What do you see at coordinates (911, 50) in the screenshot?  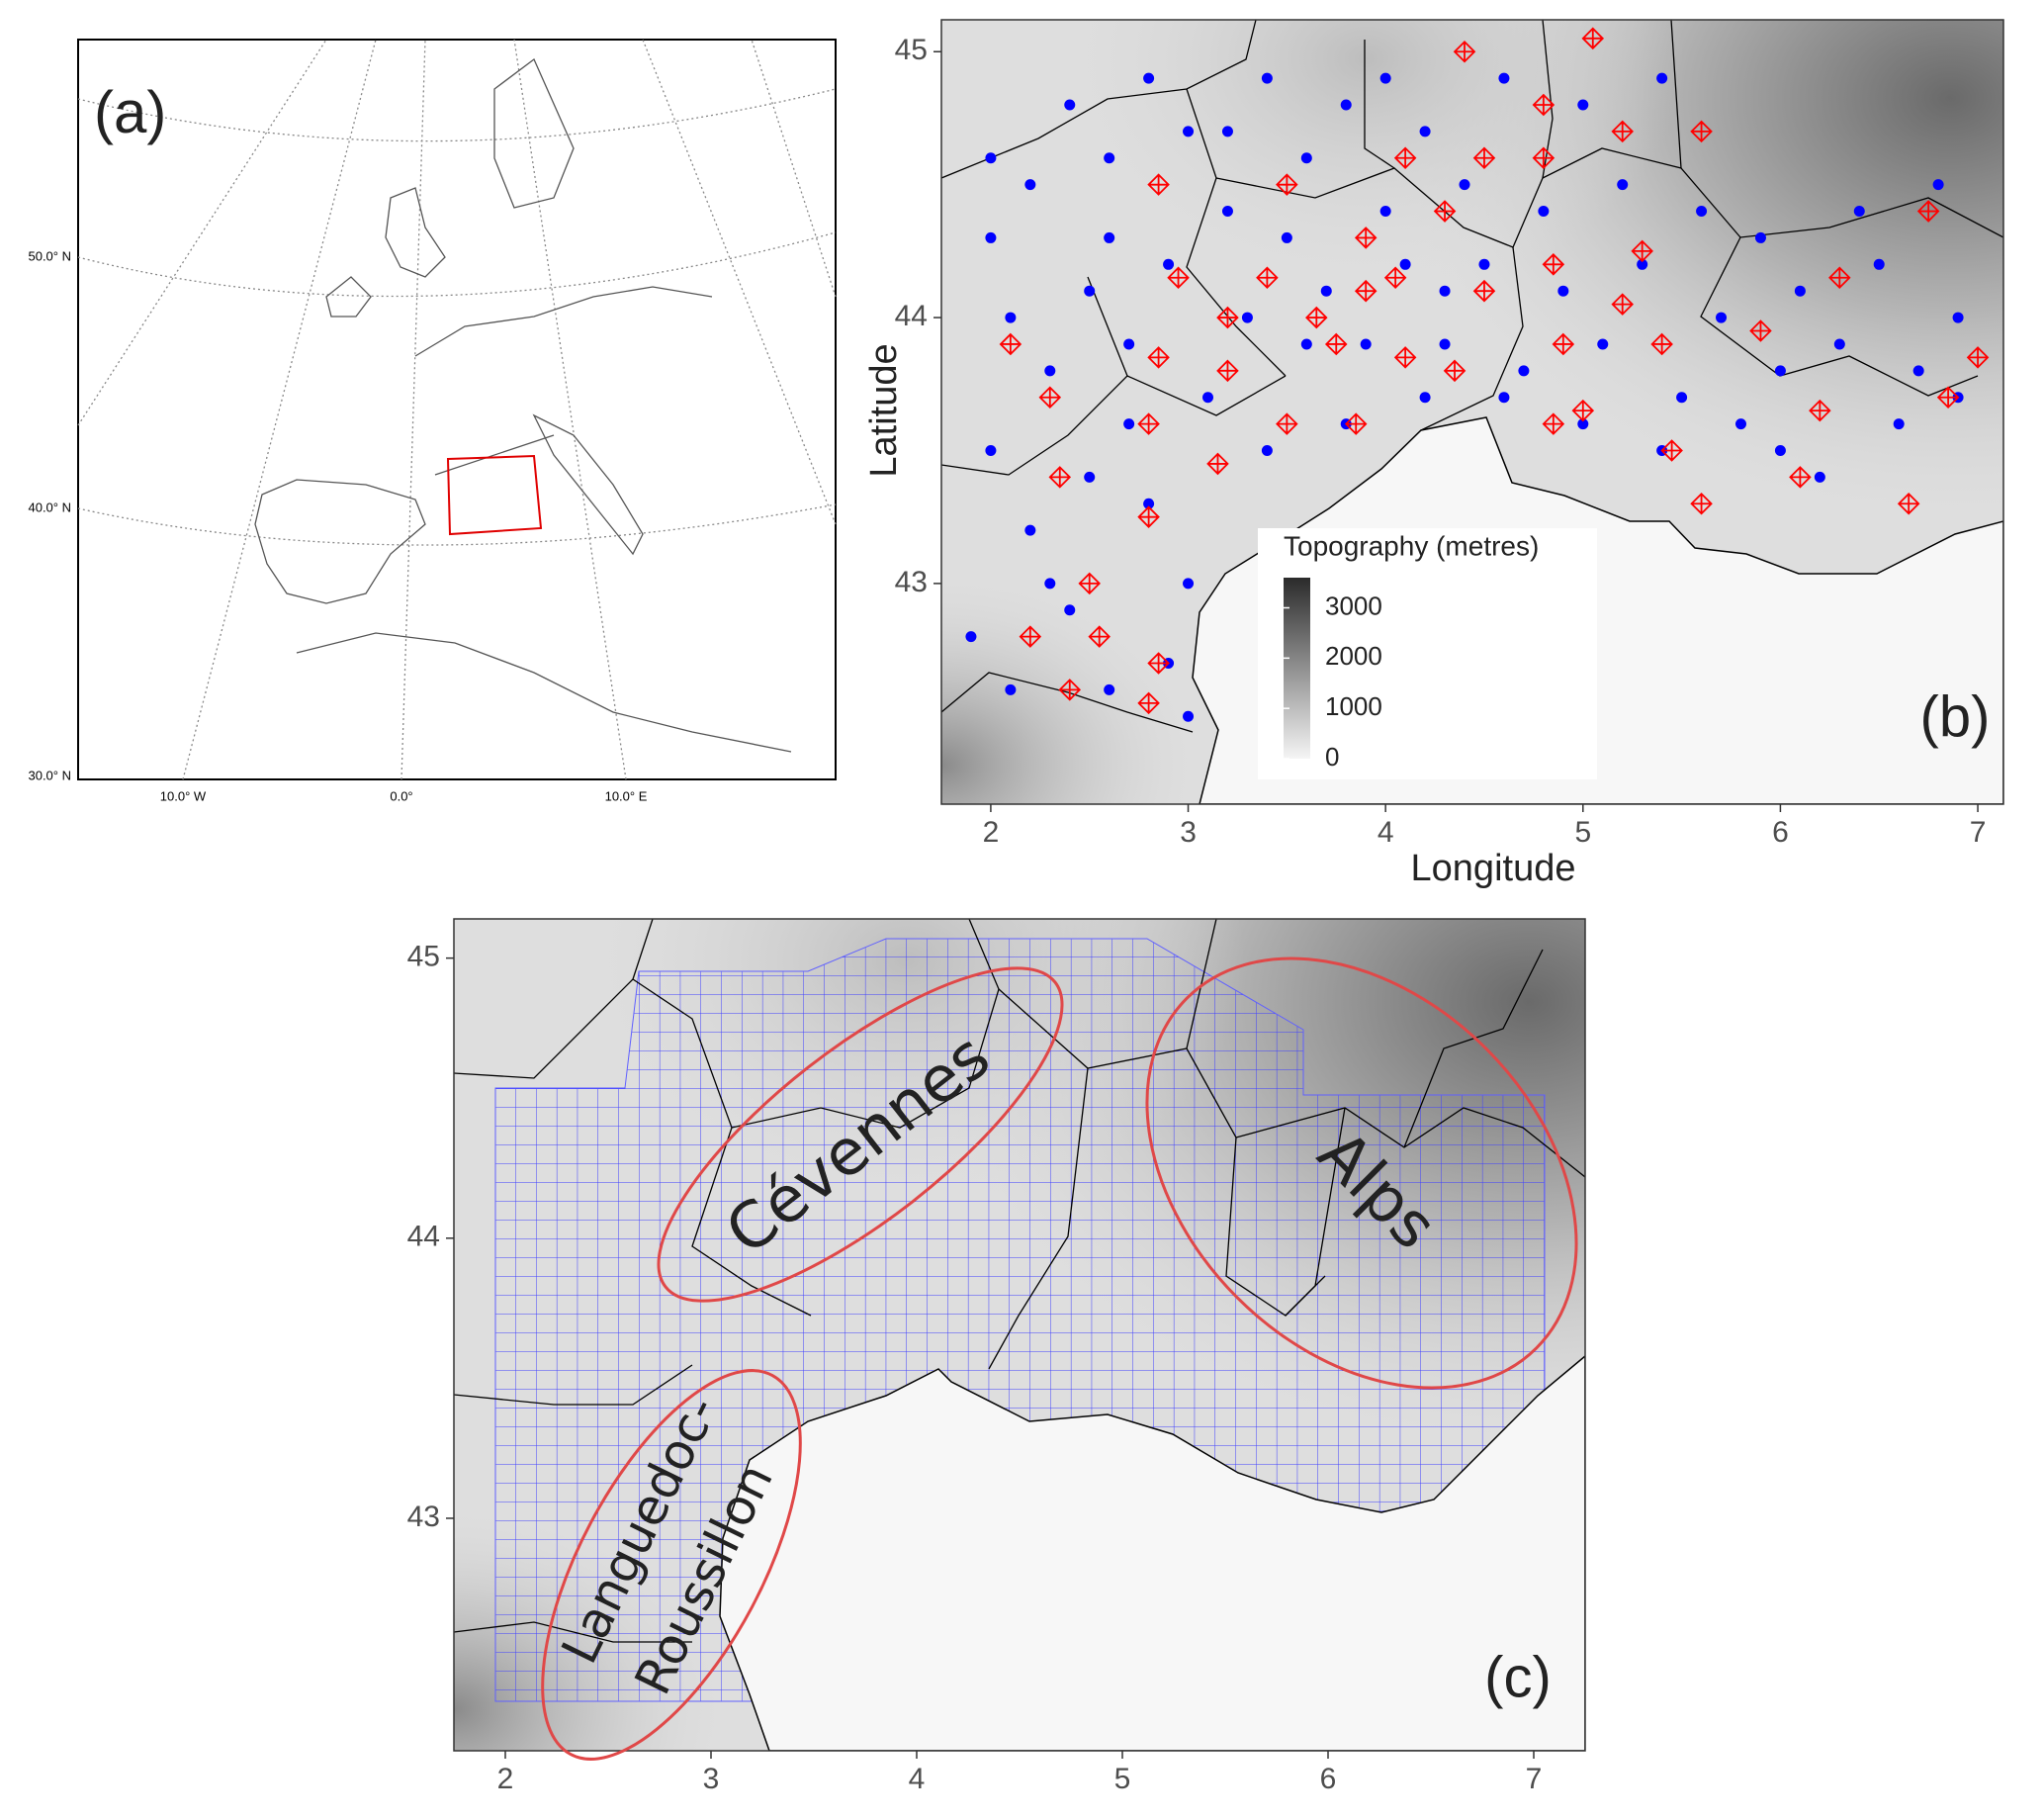 I see `y-tick-label: 45` at bounding box center [911, 50].